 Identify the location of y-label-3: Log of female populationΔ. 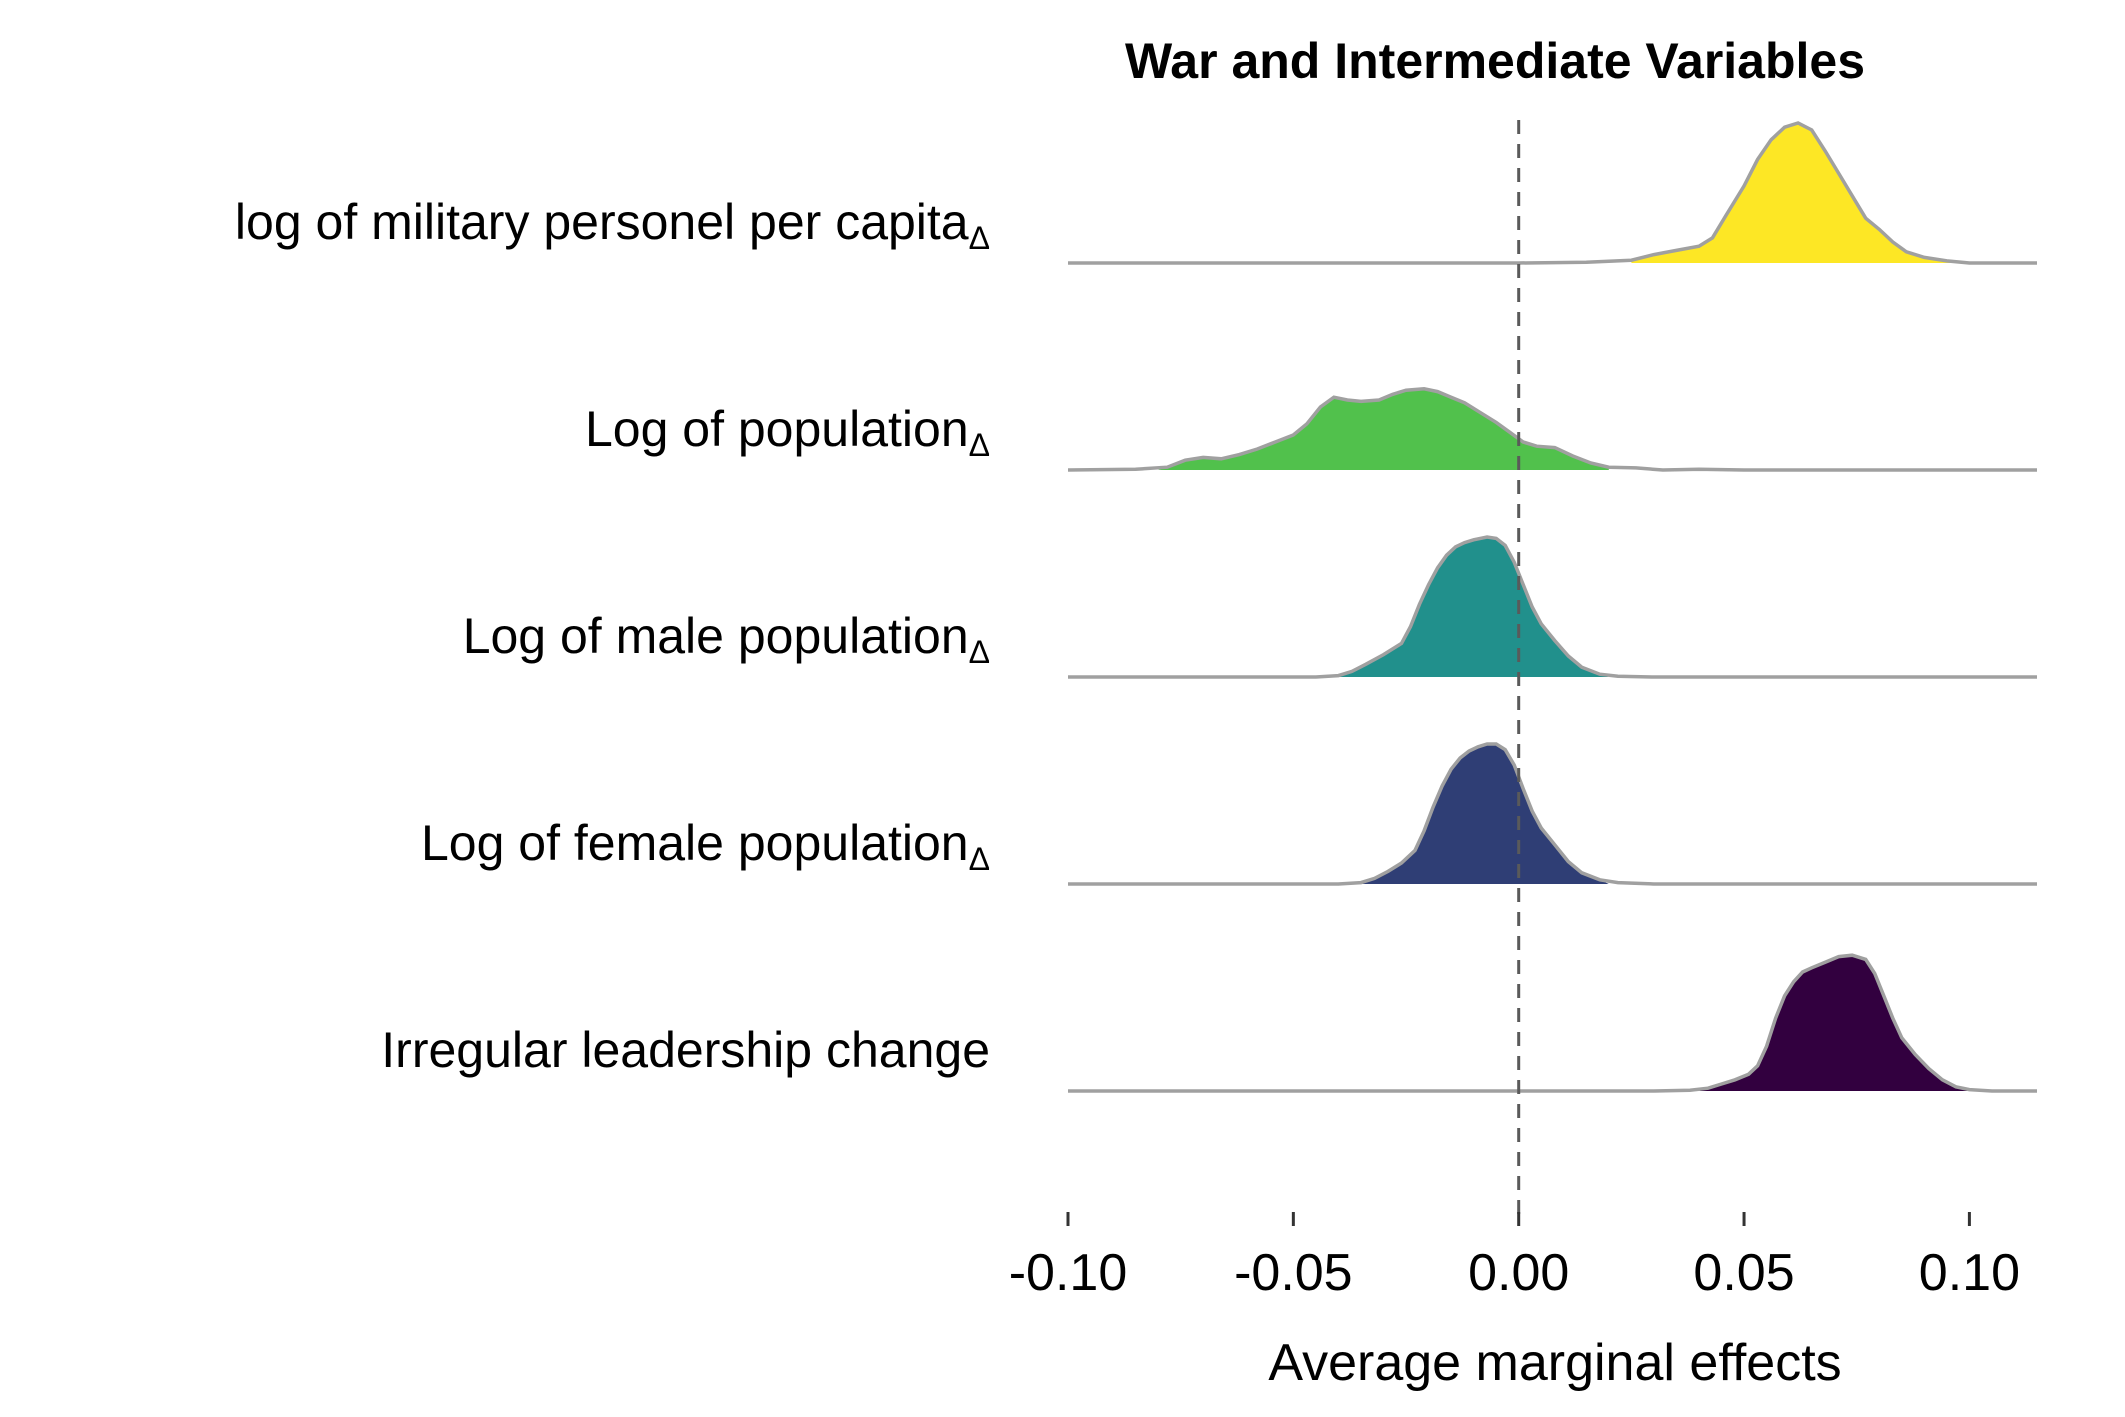
(705, 846).